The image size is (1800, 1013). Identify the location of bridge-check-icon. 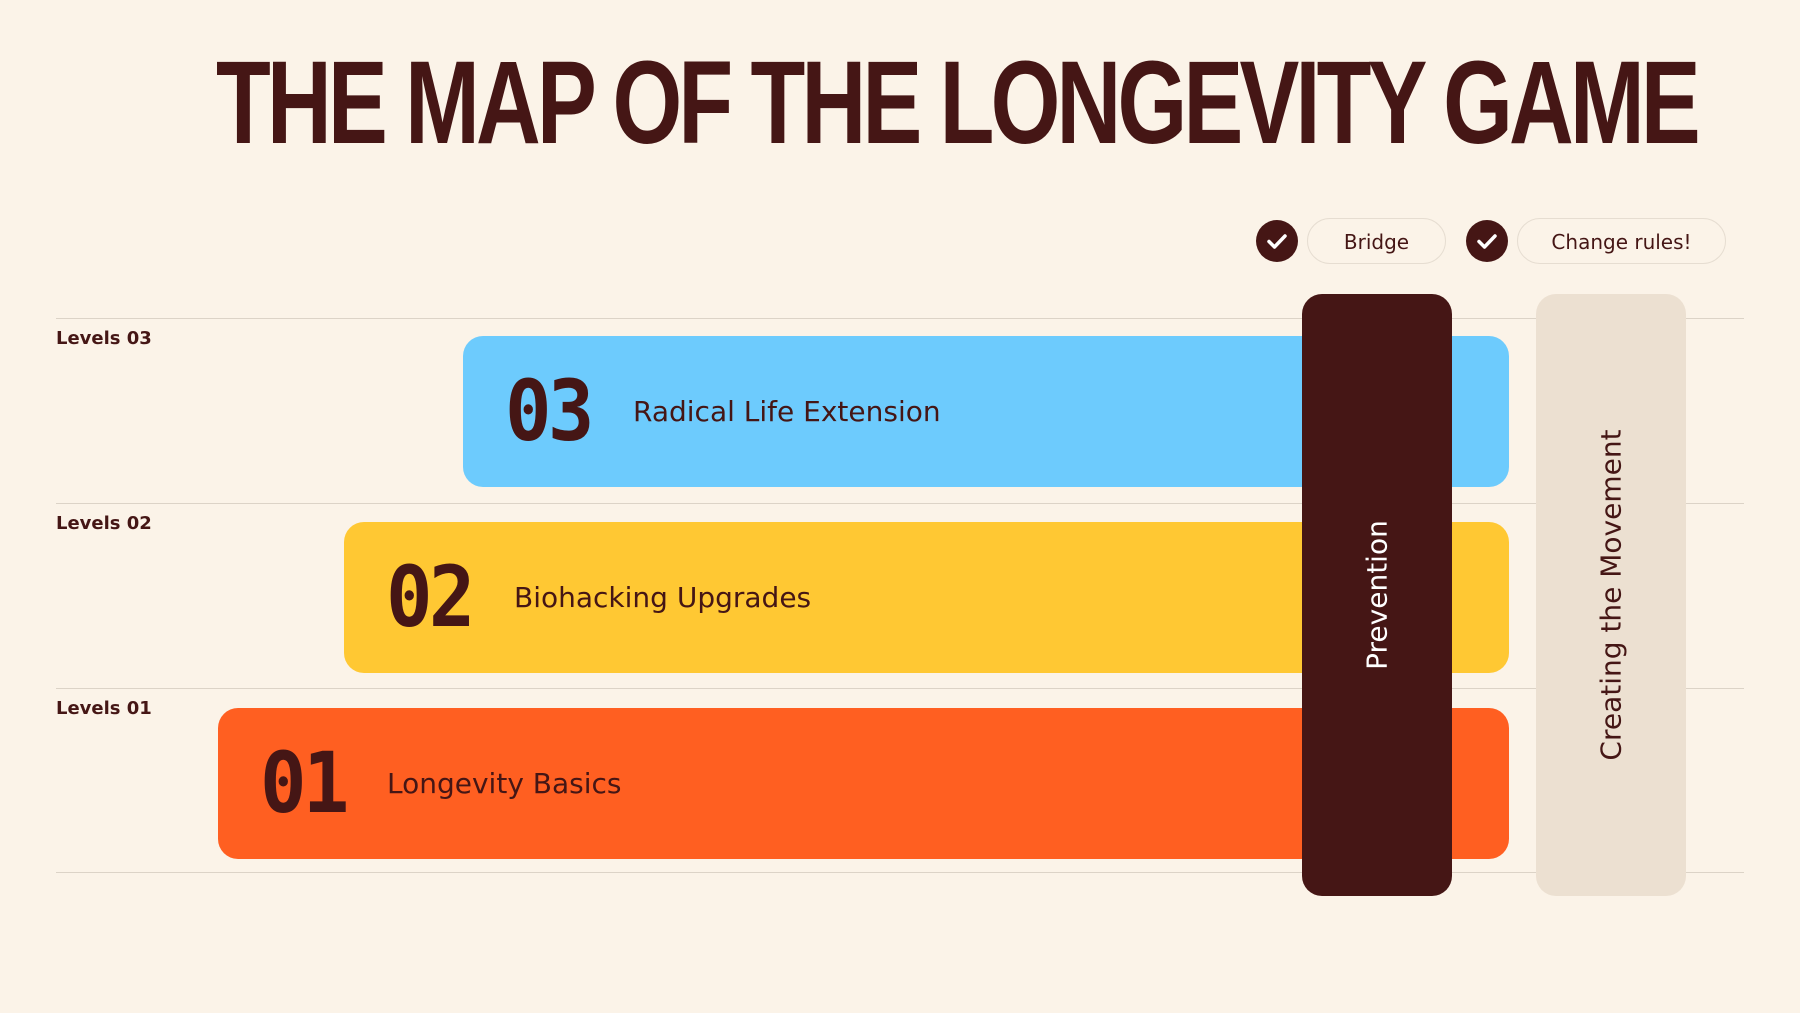
(1277, 241).